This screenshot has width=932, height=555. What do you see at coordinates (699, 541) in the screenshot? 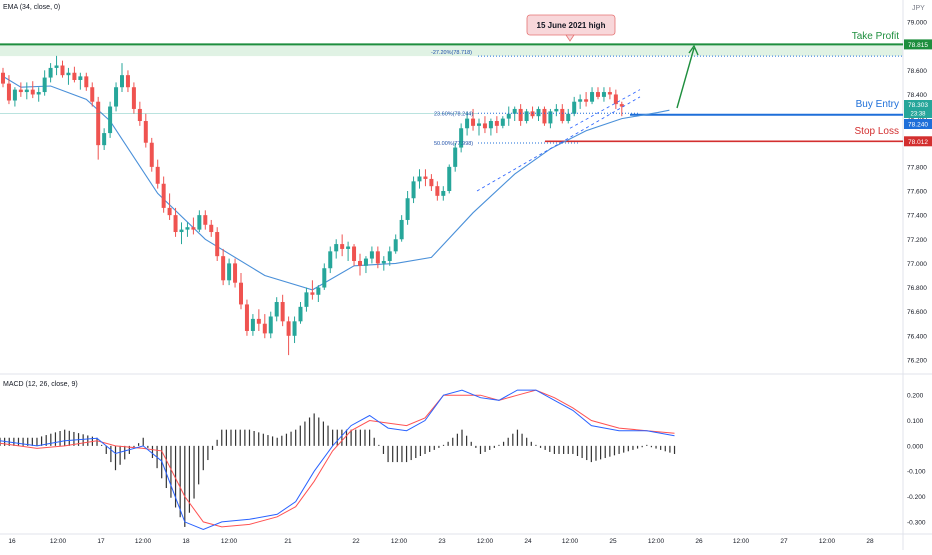
I see `time-tick-label: 26` at bounding box center [699, 541].